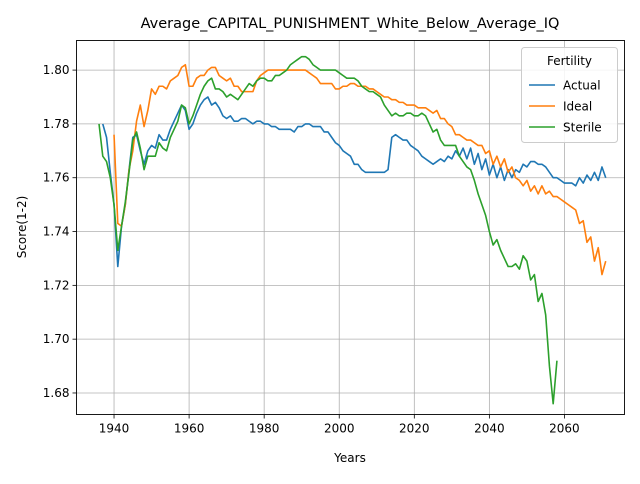 The image size is (640, 484). I want to click on y-tick-label: 1.80, so click(56, 70).